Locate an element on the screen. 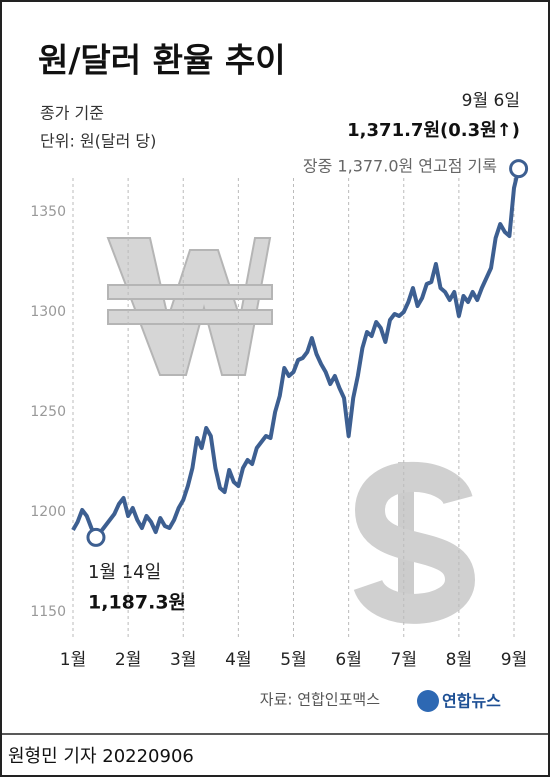 The height and width of the screenshot is (781, 550). logo-mark is located at coordinates (428, 701).